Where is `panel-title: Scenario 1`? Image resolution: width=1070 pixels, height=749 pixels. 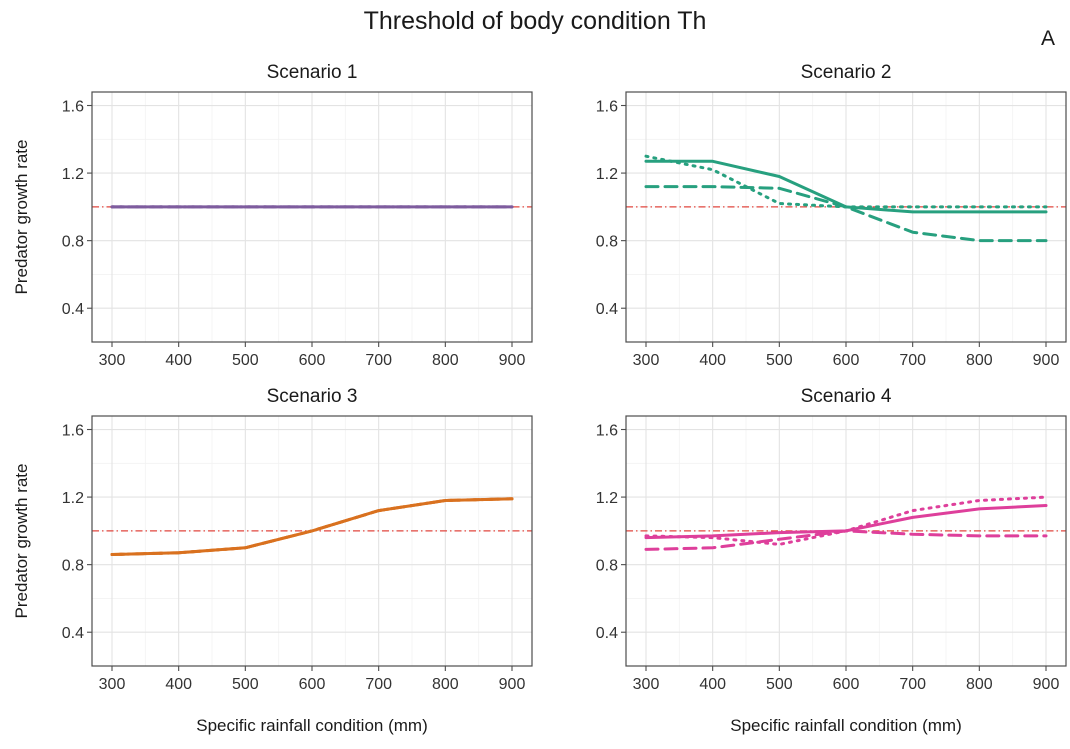
panel-title: Scenario 1 is located at coordinates (312, 72).